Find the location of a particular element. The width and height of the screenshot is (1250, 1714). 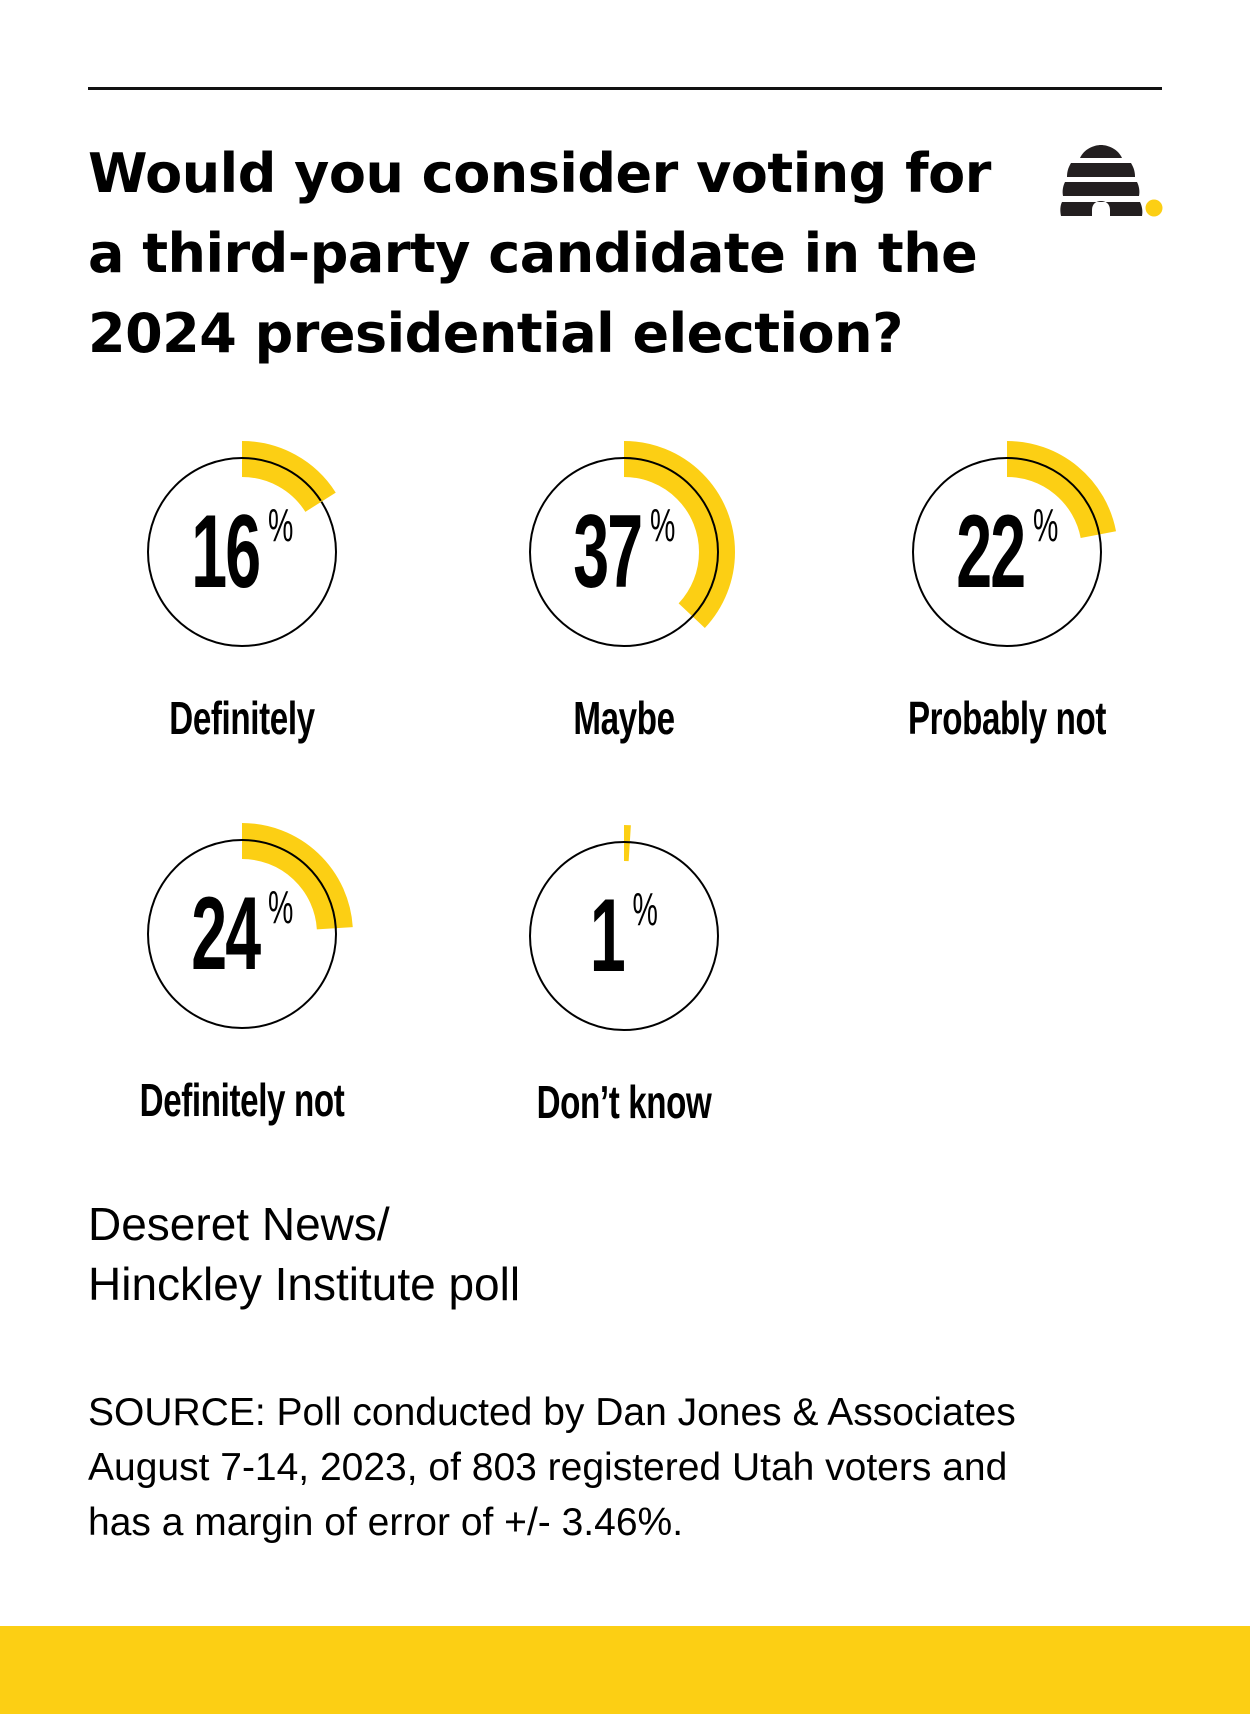

stat-label: Definitely is located at coordinates (242, 718).